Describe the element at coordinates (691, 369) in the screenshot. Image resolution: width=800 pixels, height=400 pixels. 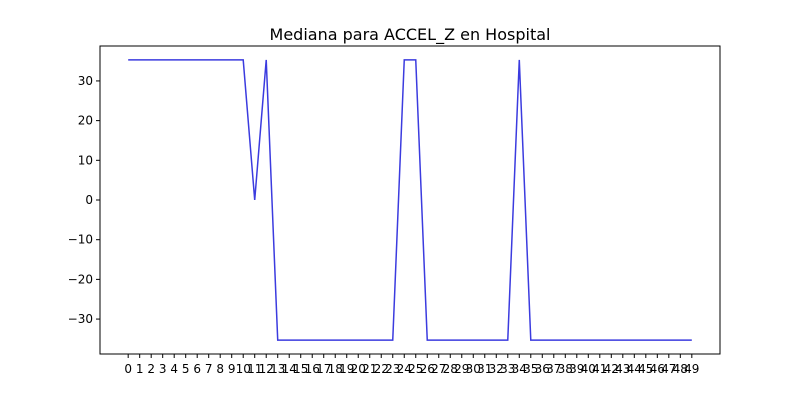
I see `x-tick-label: 49` at that location.